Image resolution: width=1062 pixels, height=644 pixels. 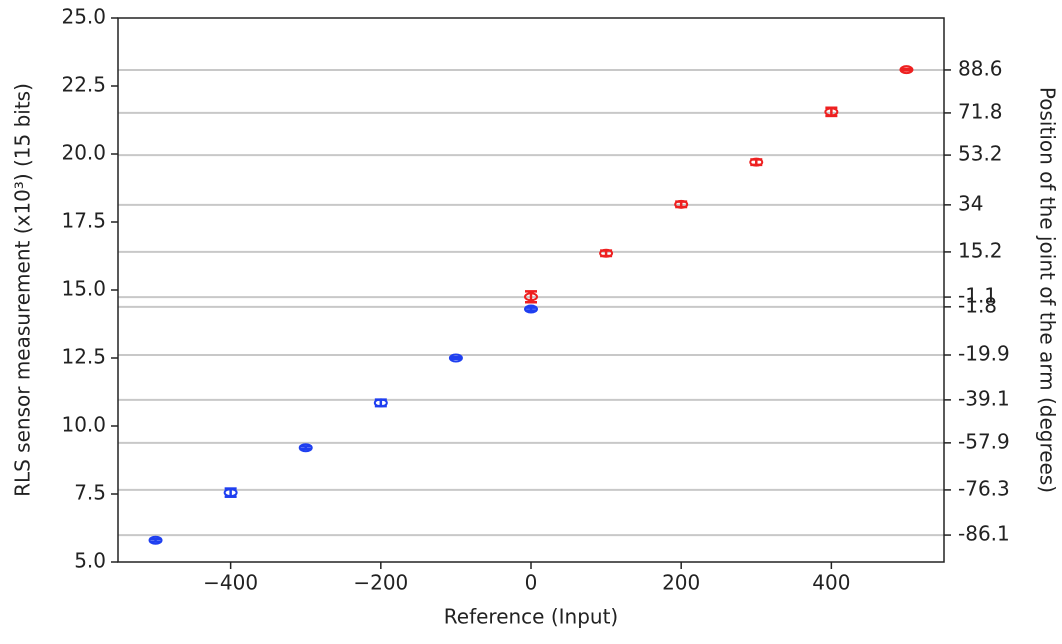 I want to click on y2-tick-label: -1.8, so click(x=977, y=305).